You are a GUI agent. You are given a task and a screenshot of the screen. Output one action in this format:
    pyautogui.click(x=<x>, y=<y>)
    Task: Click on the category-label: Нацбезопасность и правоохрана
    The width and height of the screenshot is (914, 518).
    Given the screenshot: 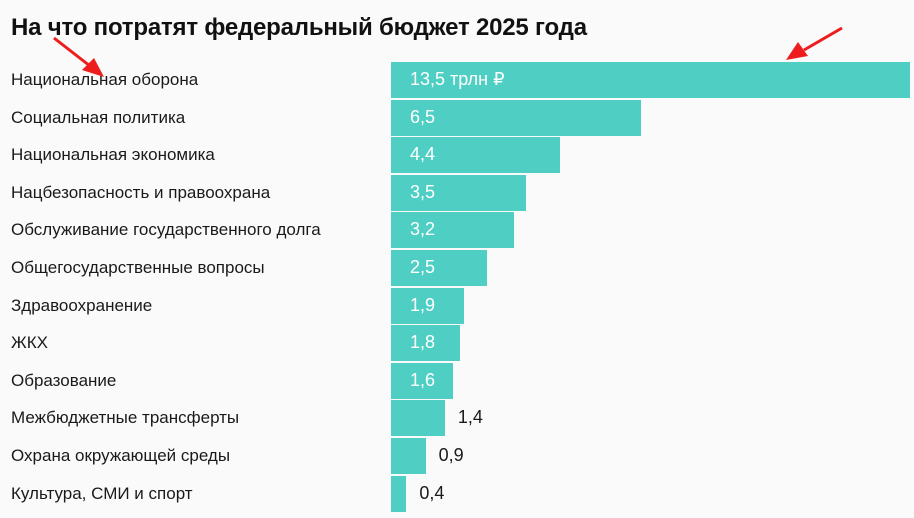 What is the action you would take?
    pyautogui.click(x=141, y=192)
    